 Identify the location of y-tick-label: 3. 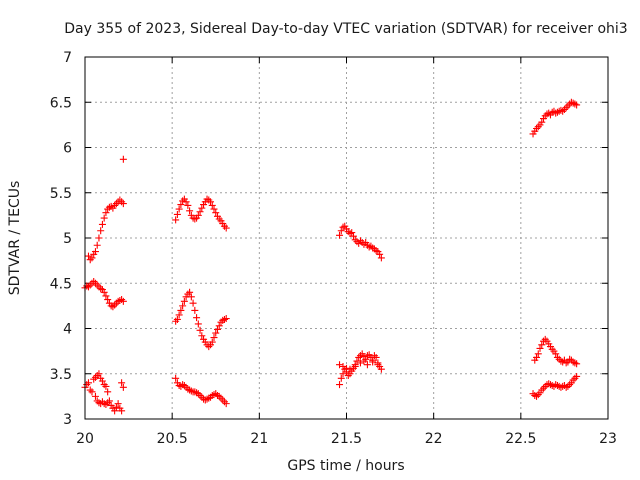
(67, 420).